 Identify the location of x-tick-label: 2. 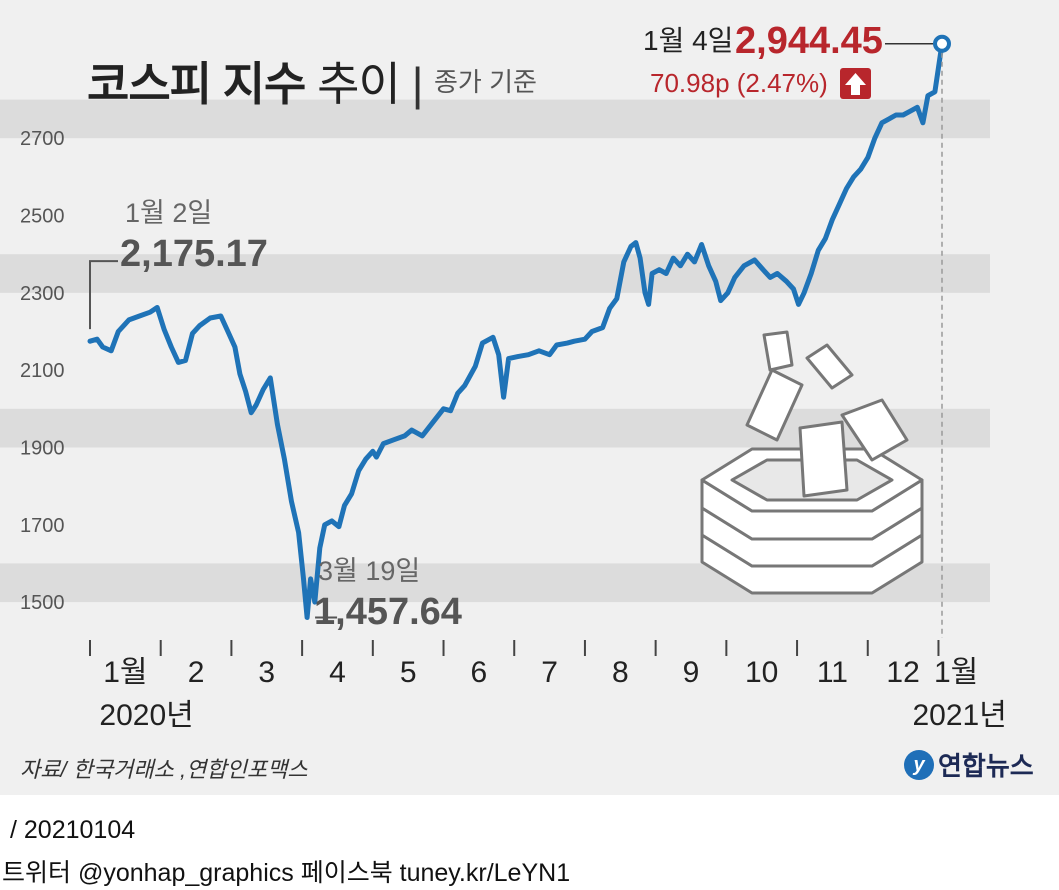
(196, 672).